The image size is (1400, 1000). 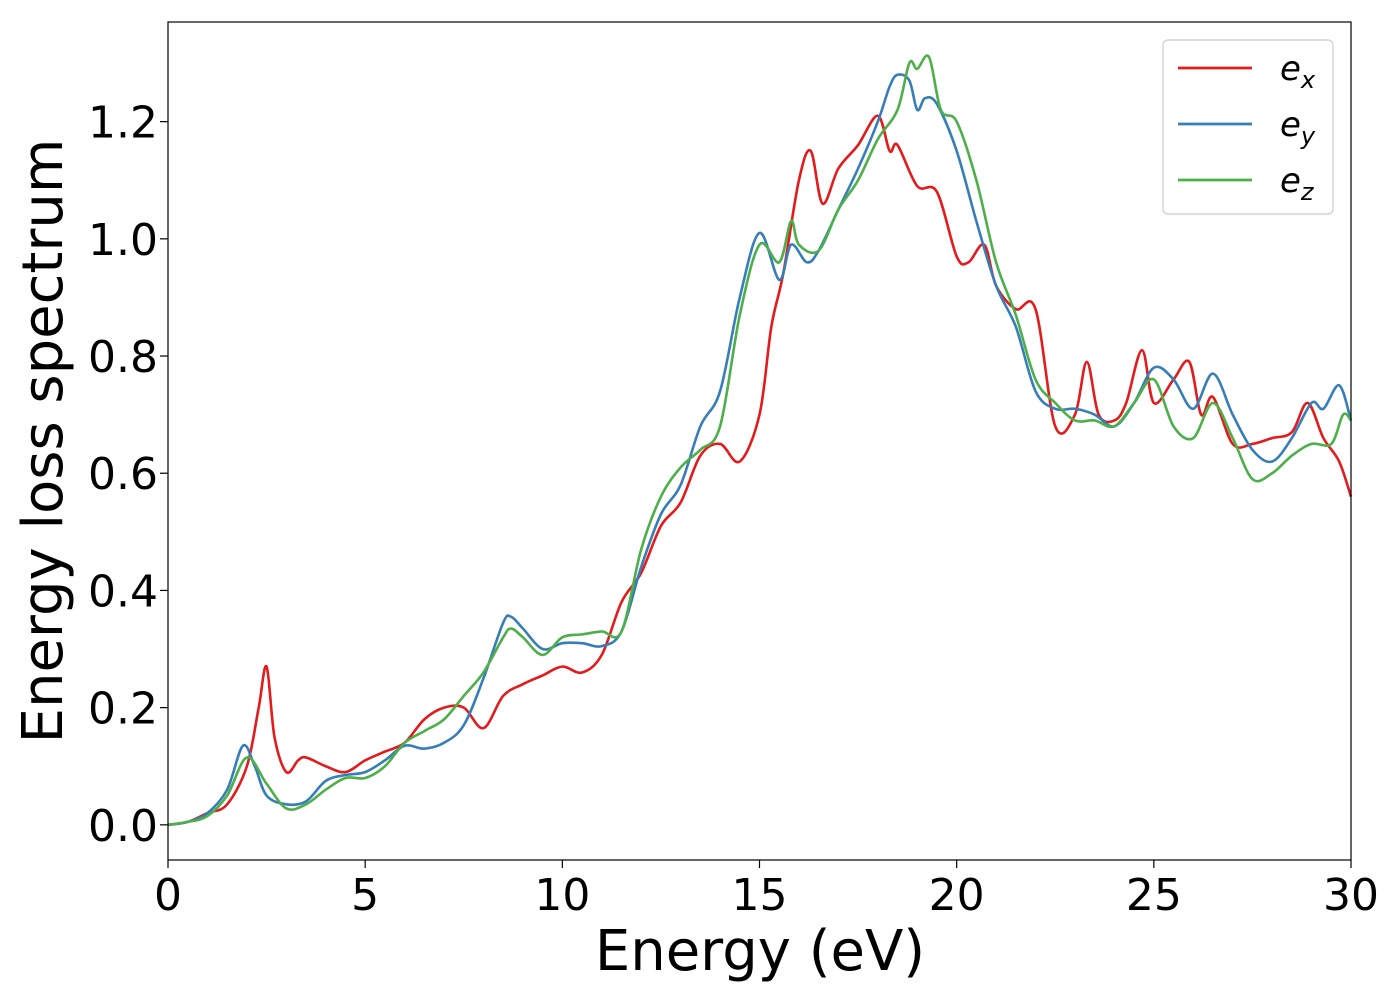 I want to click on y-axis-ticks: 0.0 0.2 0.4 0.6 0.8 1.0 1.2, so click(x=128, y=475).